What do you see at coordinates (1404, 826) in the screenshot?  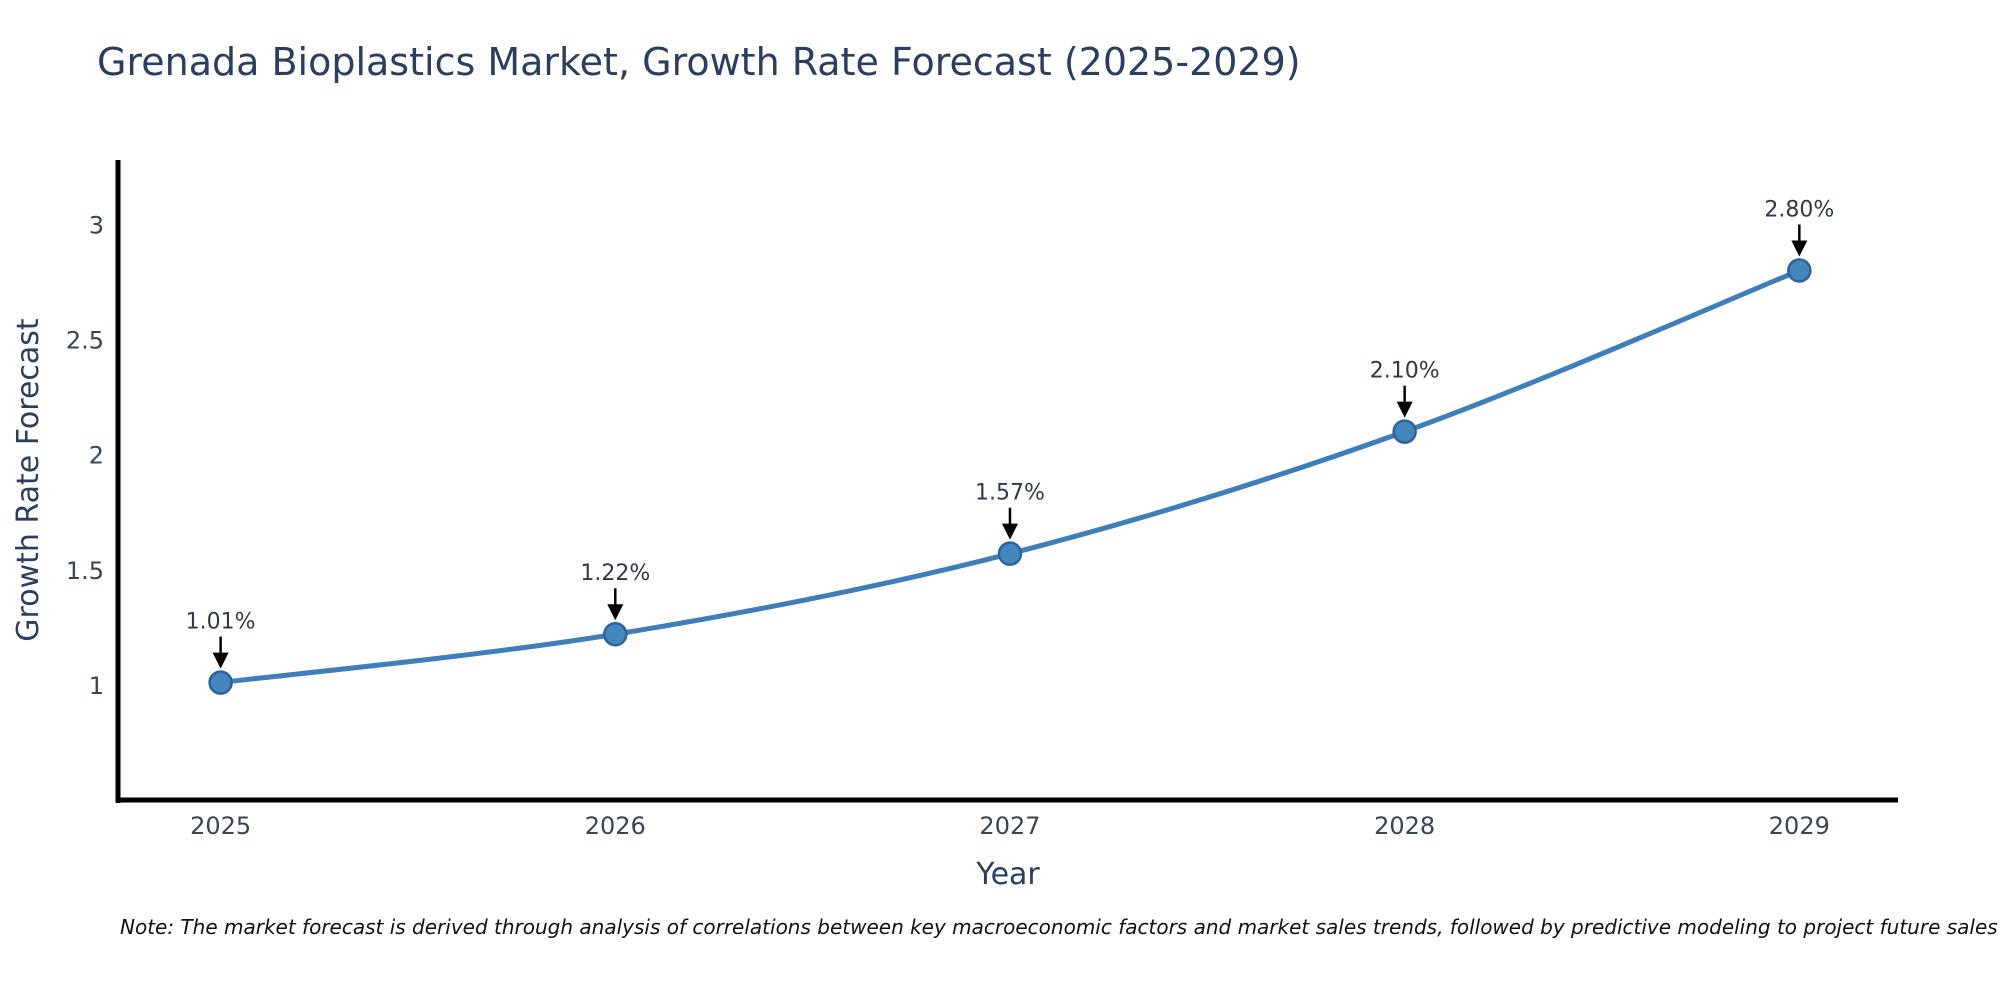 I see `x-tick-label: 2028` at bounding box center [1404, 826].